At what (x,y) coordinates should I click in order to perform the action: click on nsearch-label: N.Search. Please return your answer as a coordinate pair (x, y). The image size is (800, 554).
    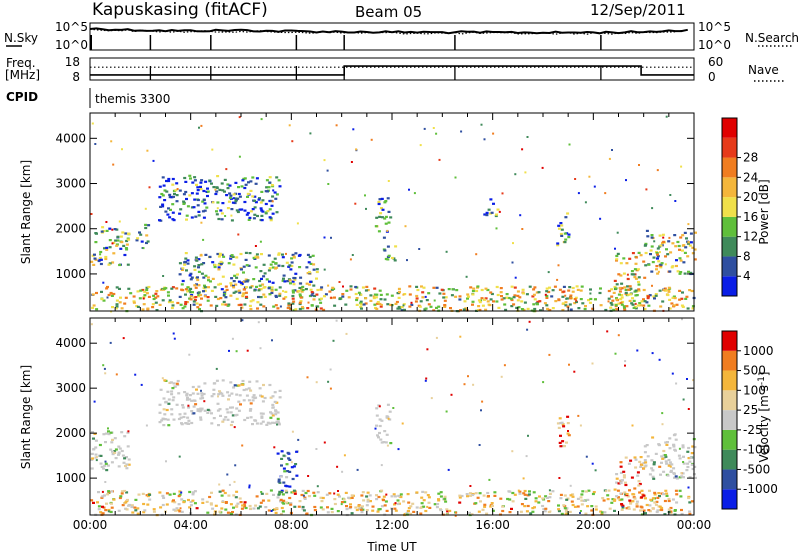
    Looking at the image, I should click on (772, 38).